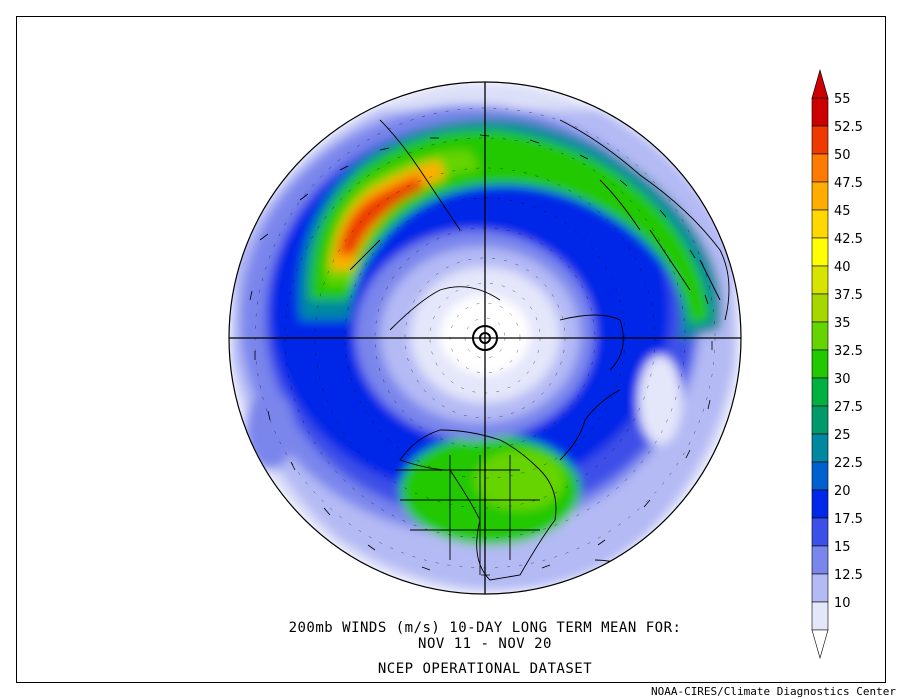 The width and height of the screenshot is (904, 699). I want to click on colorbar-label: 32.5, so click(848, 351).